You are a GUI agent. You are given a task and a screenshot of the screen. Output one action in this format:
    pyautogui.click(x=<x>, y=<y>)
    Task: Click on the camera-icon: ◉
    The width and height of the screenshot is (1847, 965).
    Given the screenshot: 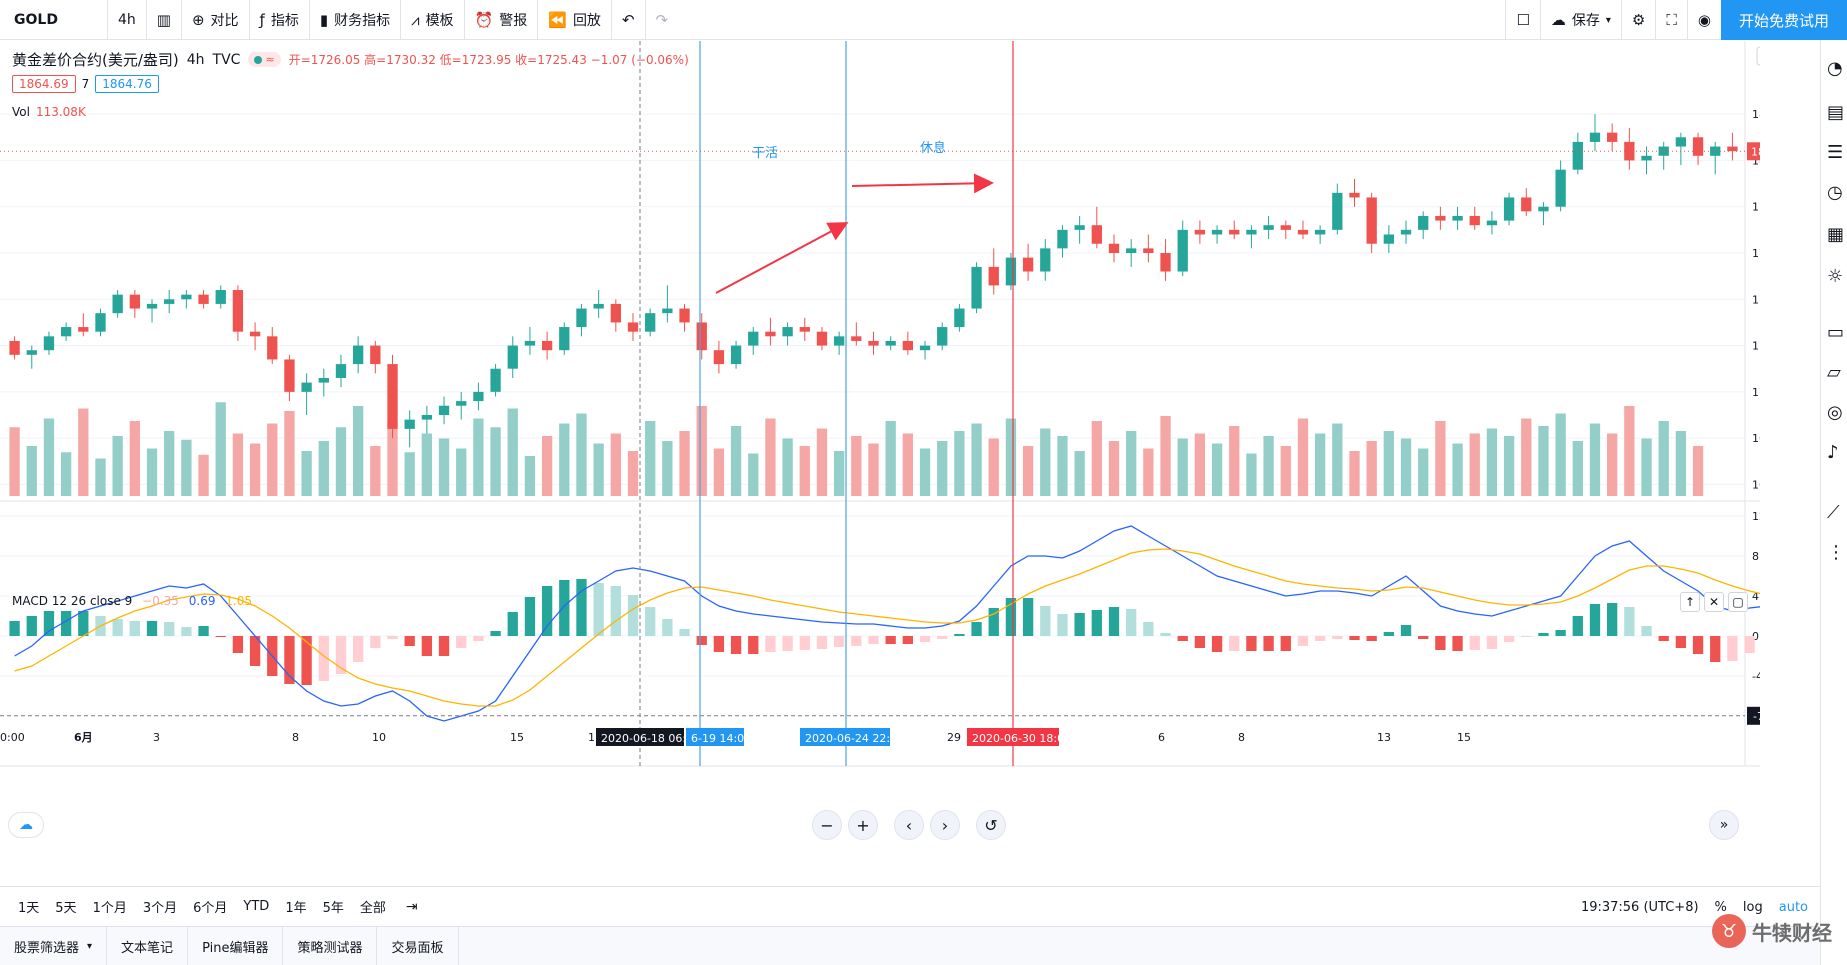 What is the action you would take?
    pyautogui.click(x=1704, y=20)
    